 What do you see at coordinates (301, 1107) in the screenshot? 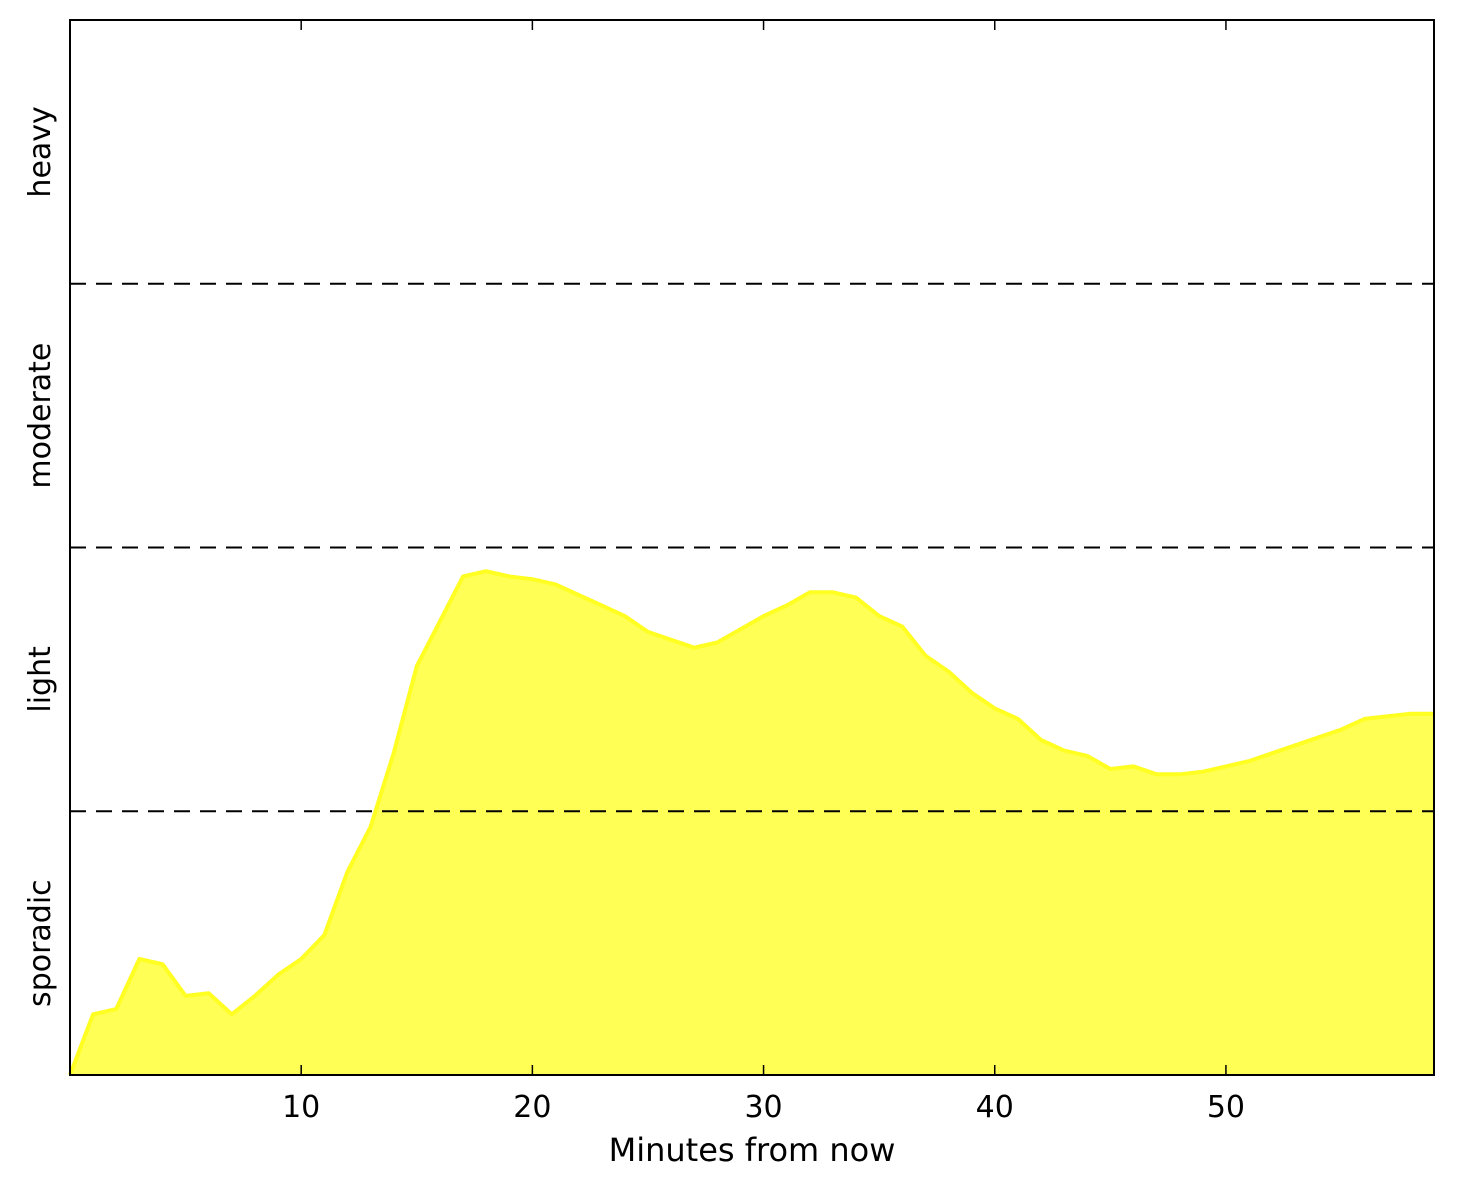
I see `x-tick-label: 10` at bounding box center [301, 1107].